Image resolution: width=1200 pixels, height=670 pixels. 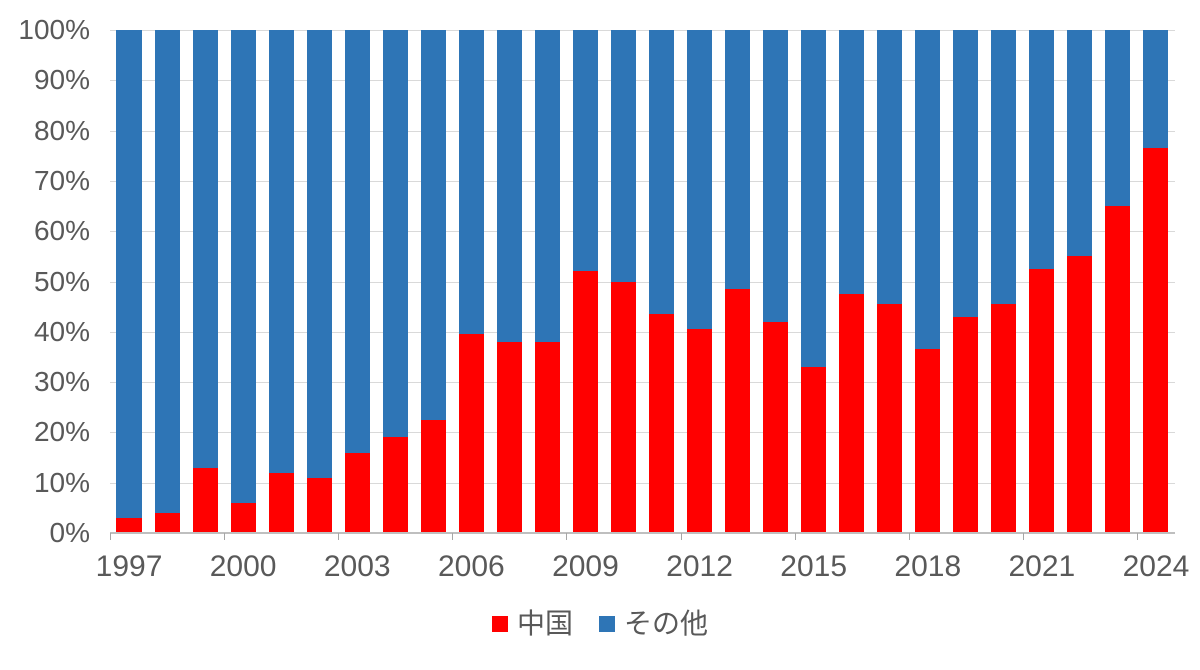 I want to click on bar-slot-2010, so click(x=623, y=281).